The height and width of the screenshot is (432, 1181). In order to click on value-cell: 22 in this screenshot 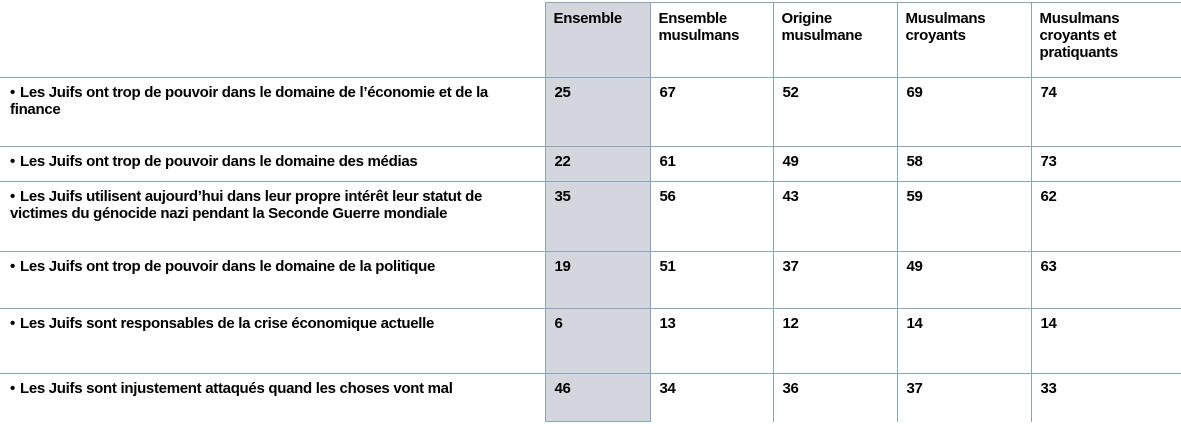, I will do `click(597, 164)`.